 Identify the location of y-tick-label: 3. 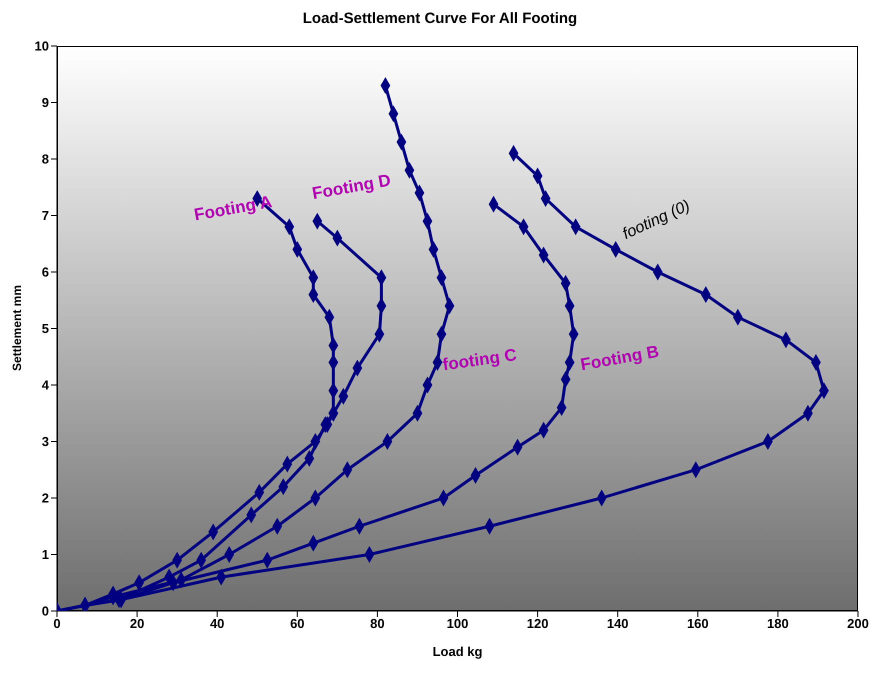
(45, 442).